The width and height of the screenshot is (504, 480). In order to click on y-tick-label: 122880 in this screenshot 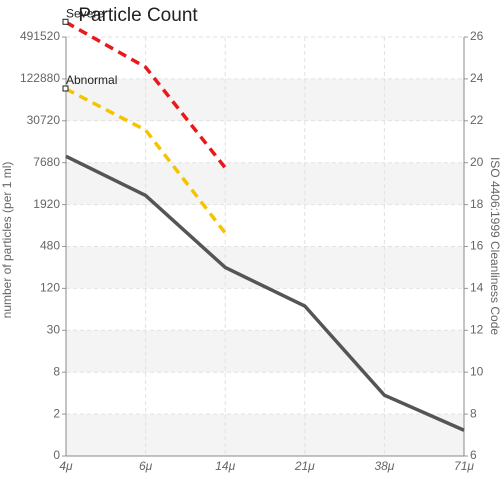, I will do `click(40, 78)`.